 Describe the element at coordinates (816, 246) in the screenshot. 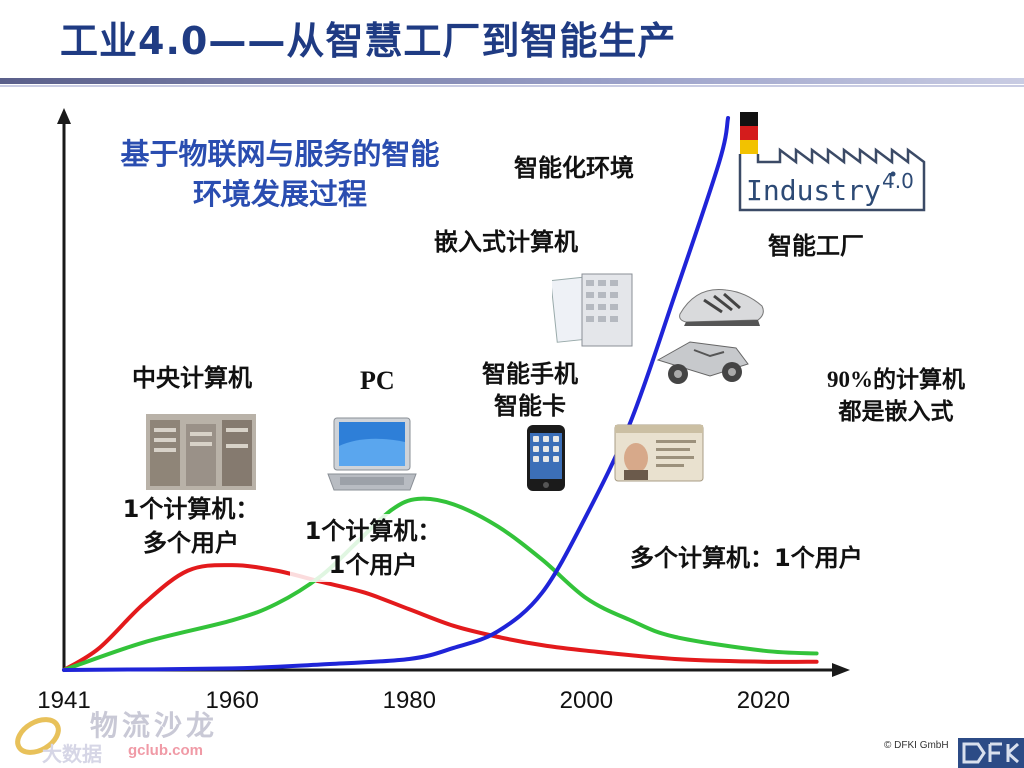

I see `label-smart-factory: 智能工厂` at that location.